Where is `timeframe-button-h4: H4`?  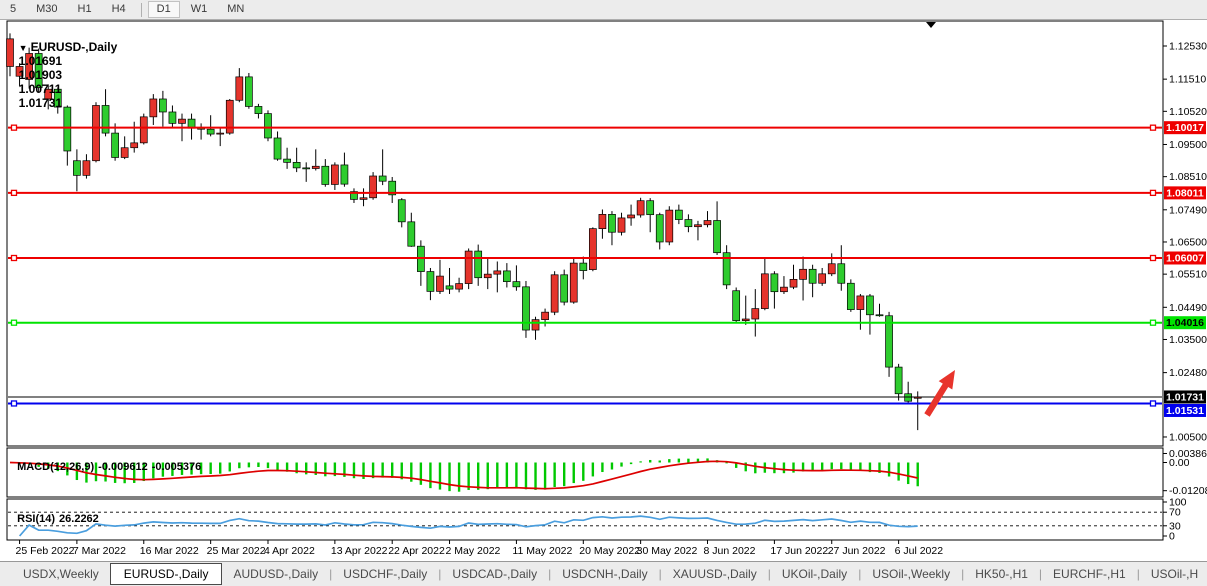
timeframe-button-h4: H4 is located at coordinates (118, 9).